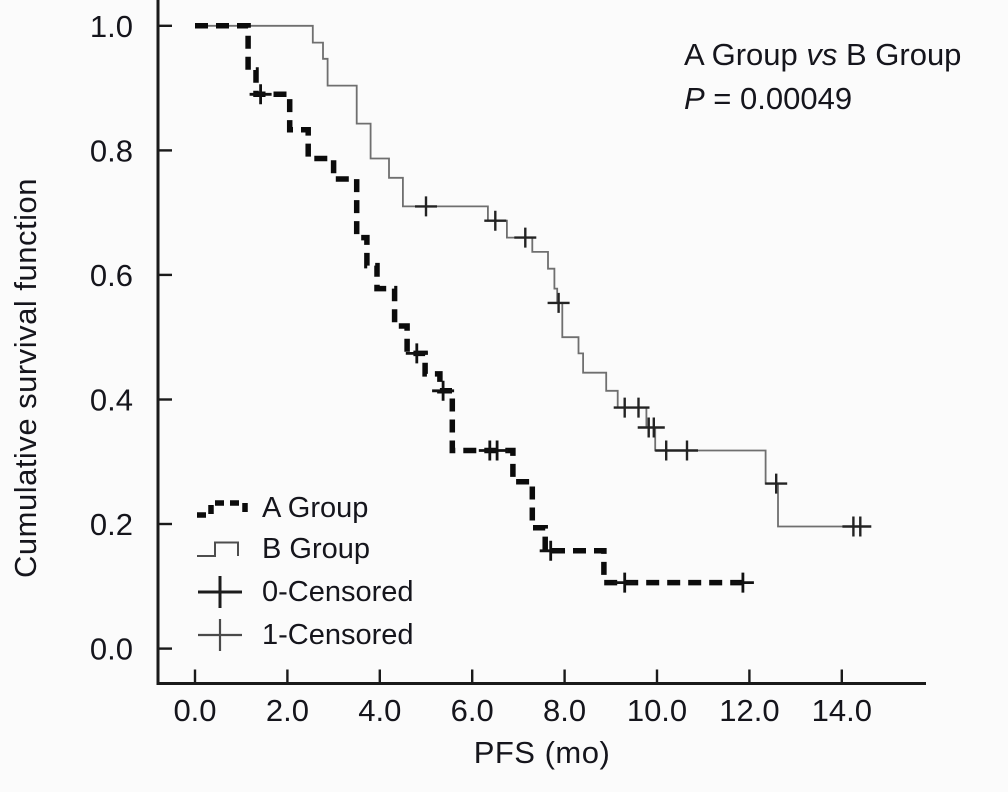  I want to click on x-tick-label: 12.0, so click(749, 710).